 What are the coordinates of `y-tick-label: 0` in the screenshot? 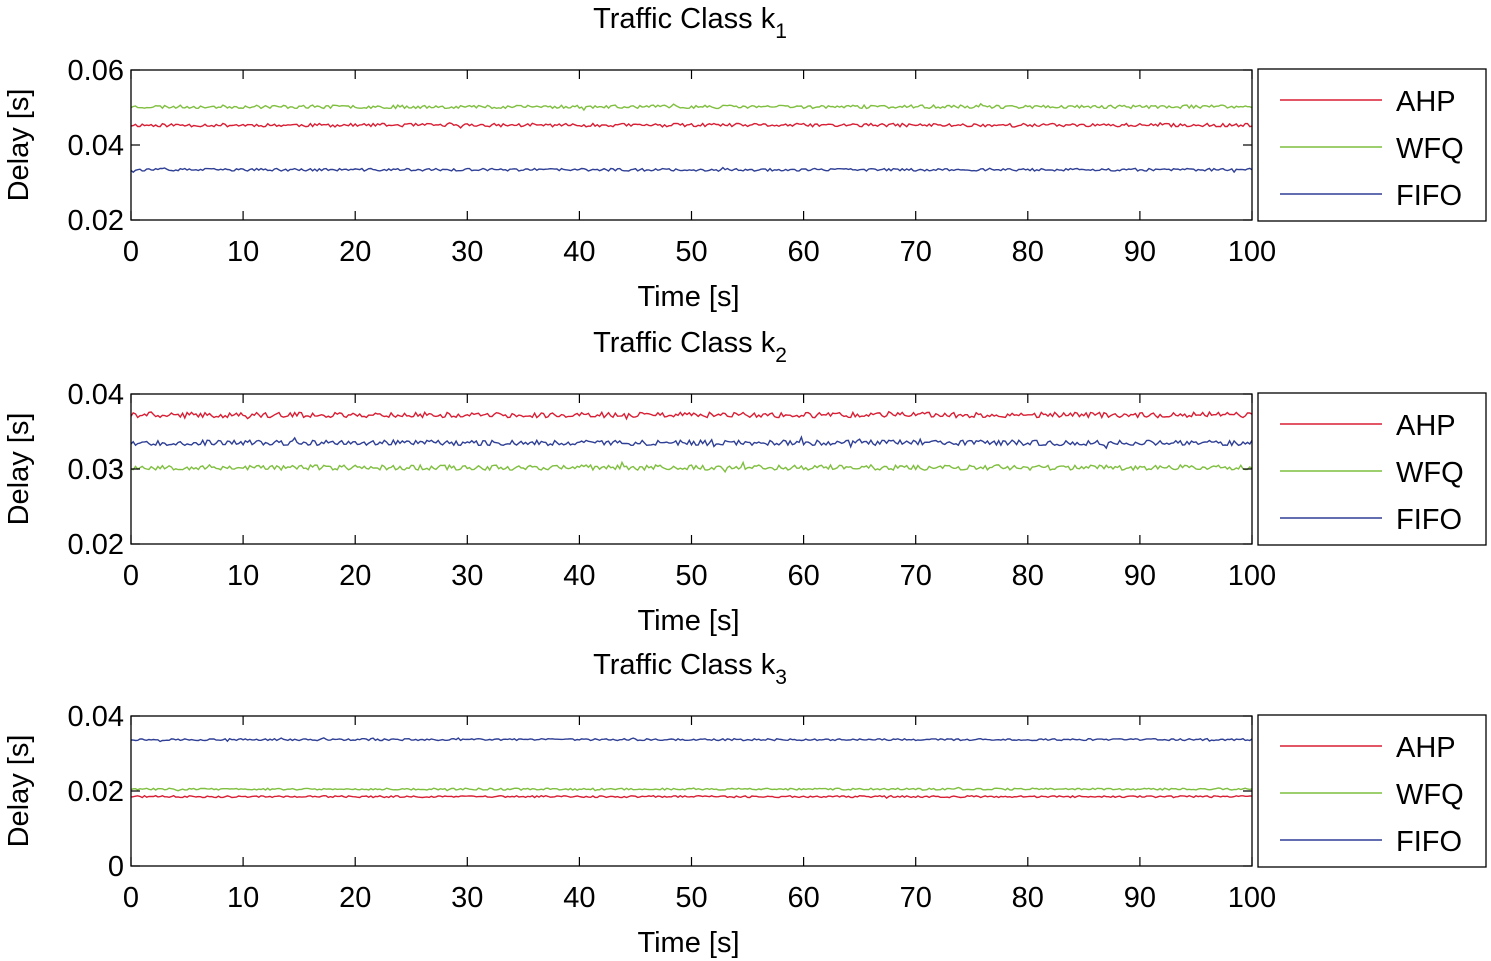 It's located at (116, 867).